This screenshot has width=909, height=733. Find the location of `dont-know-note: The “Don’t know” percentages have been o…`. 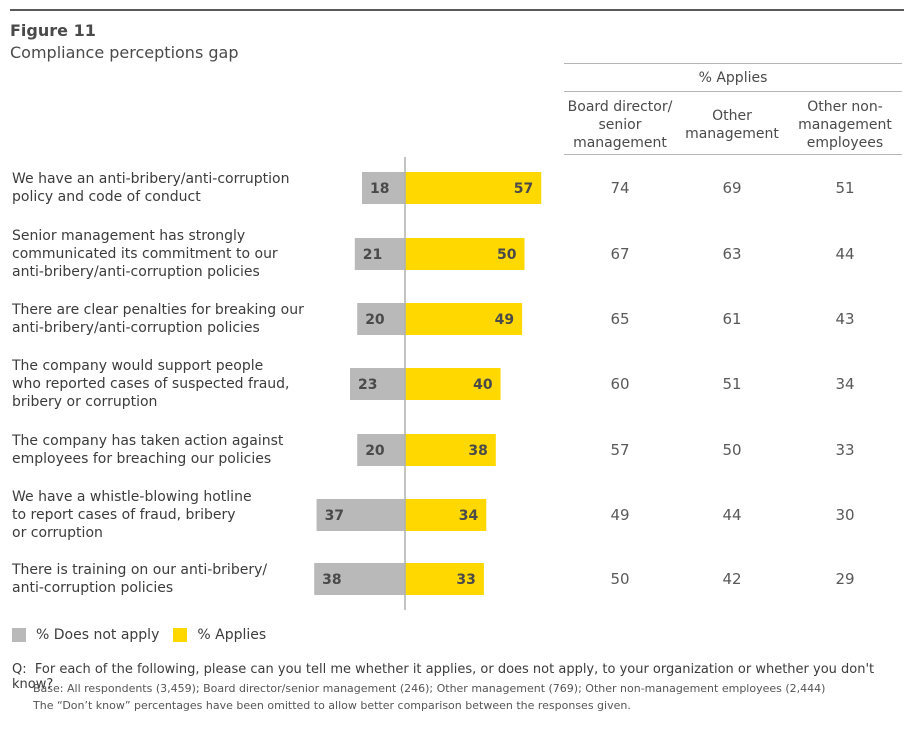

dont-know-note: The “Don’t know” percentages have been o… is located at coordinates (332, 705).